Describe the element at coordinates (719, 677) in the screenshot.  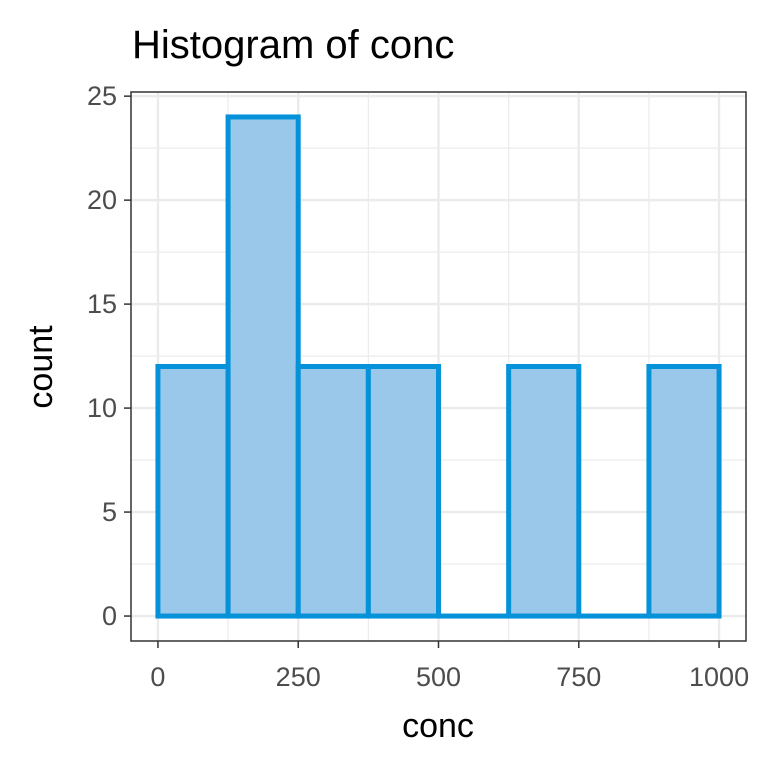
I see `x-tick-label: 1000` at that location.